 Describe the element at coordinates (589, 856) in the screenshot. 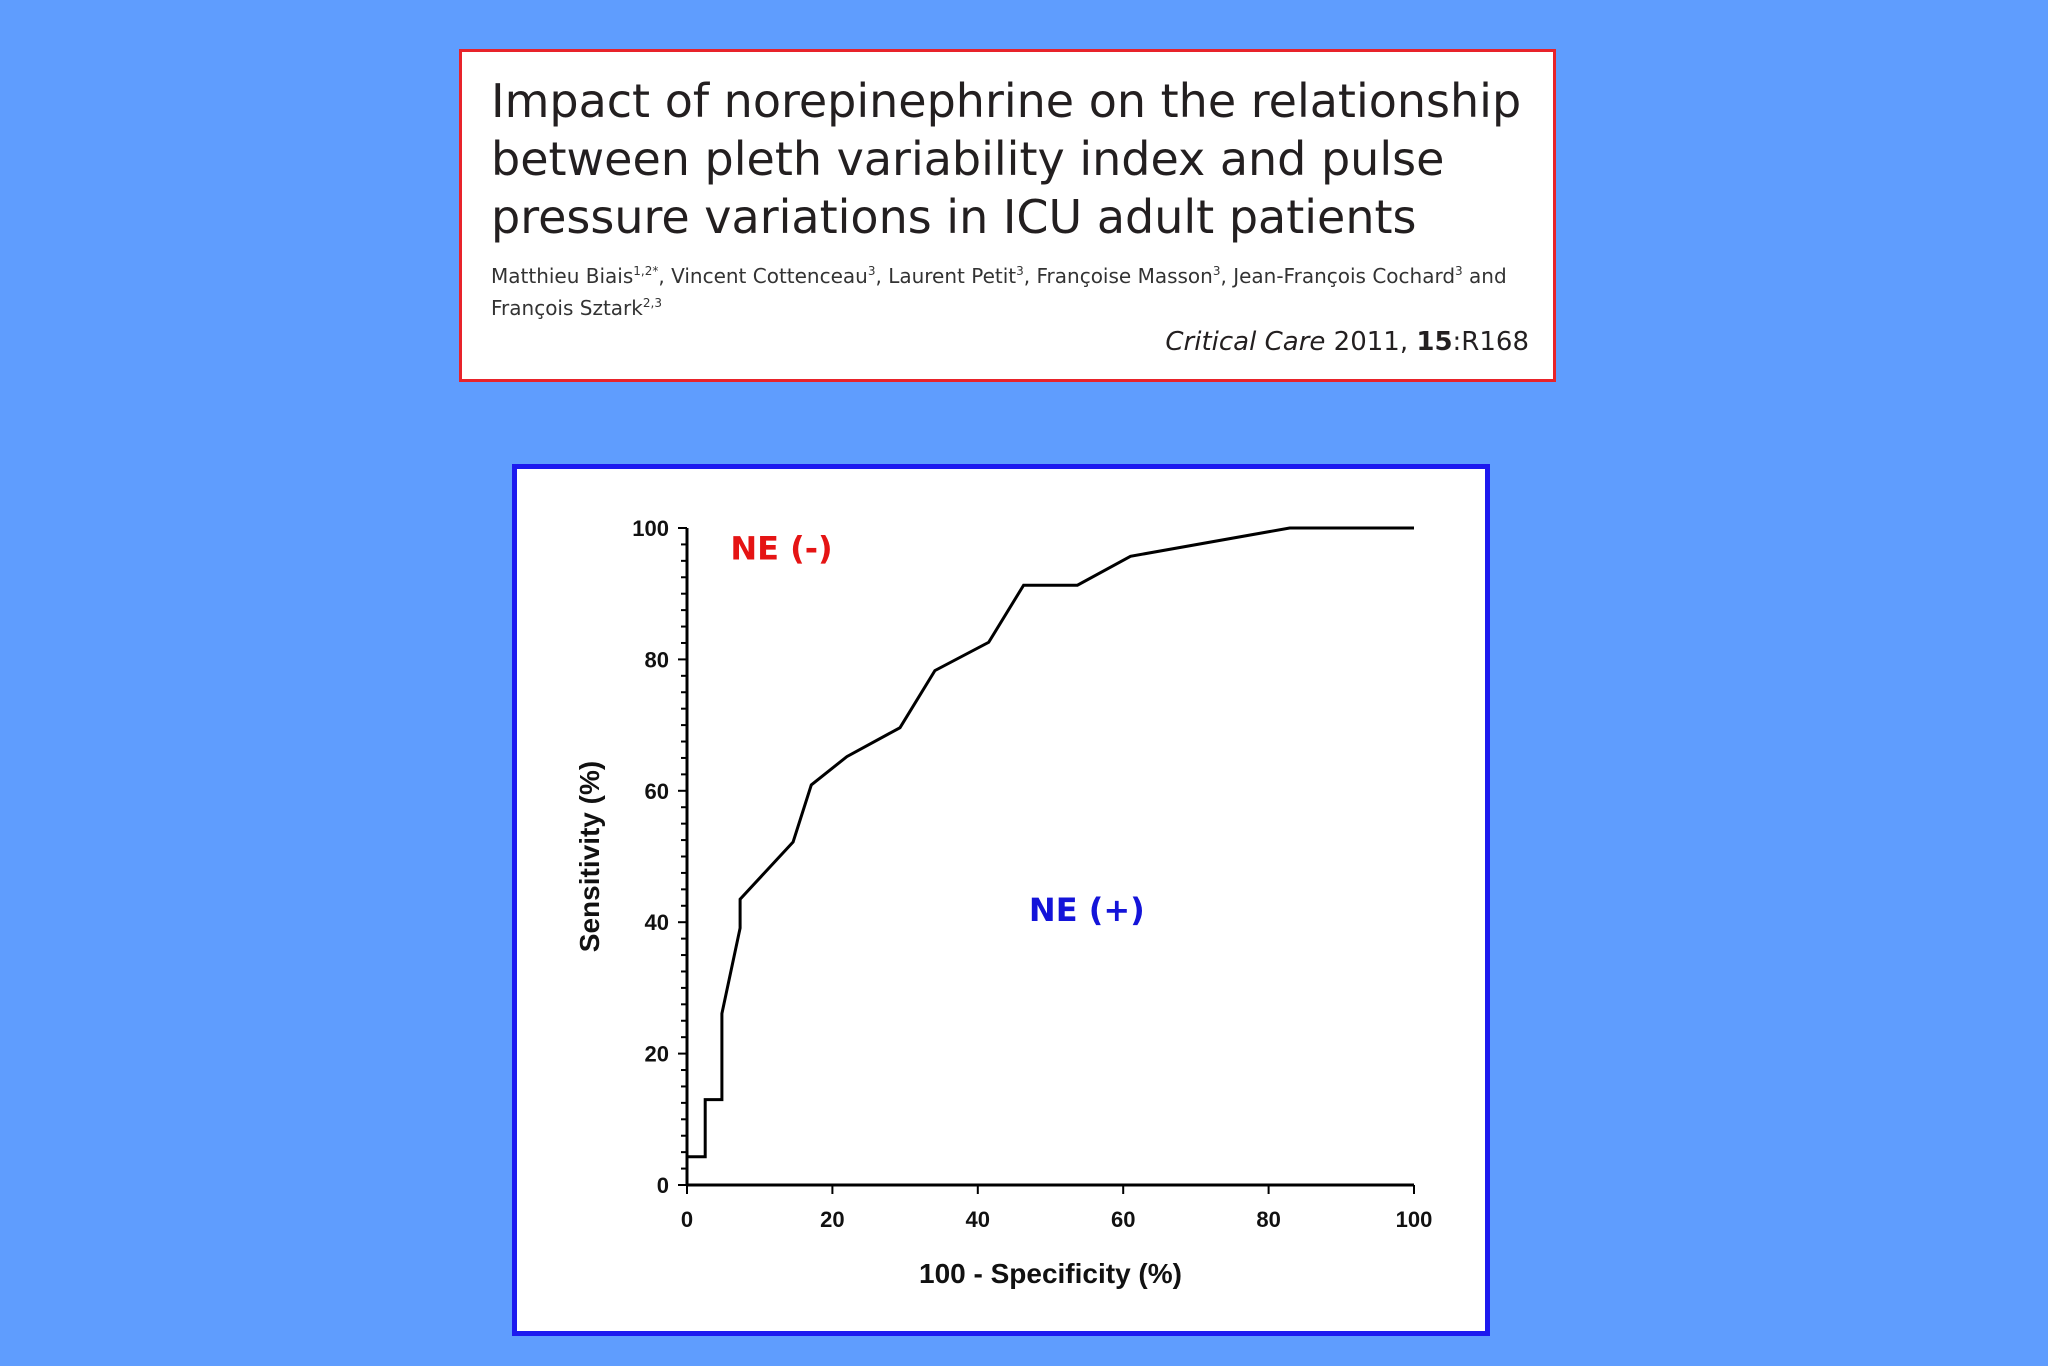

I see `y-axis-title: Sensitivity (%)` at that location.